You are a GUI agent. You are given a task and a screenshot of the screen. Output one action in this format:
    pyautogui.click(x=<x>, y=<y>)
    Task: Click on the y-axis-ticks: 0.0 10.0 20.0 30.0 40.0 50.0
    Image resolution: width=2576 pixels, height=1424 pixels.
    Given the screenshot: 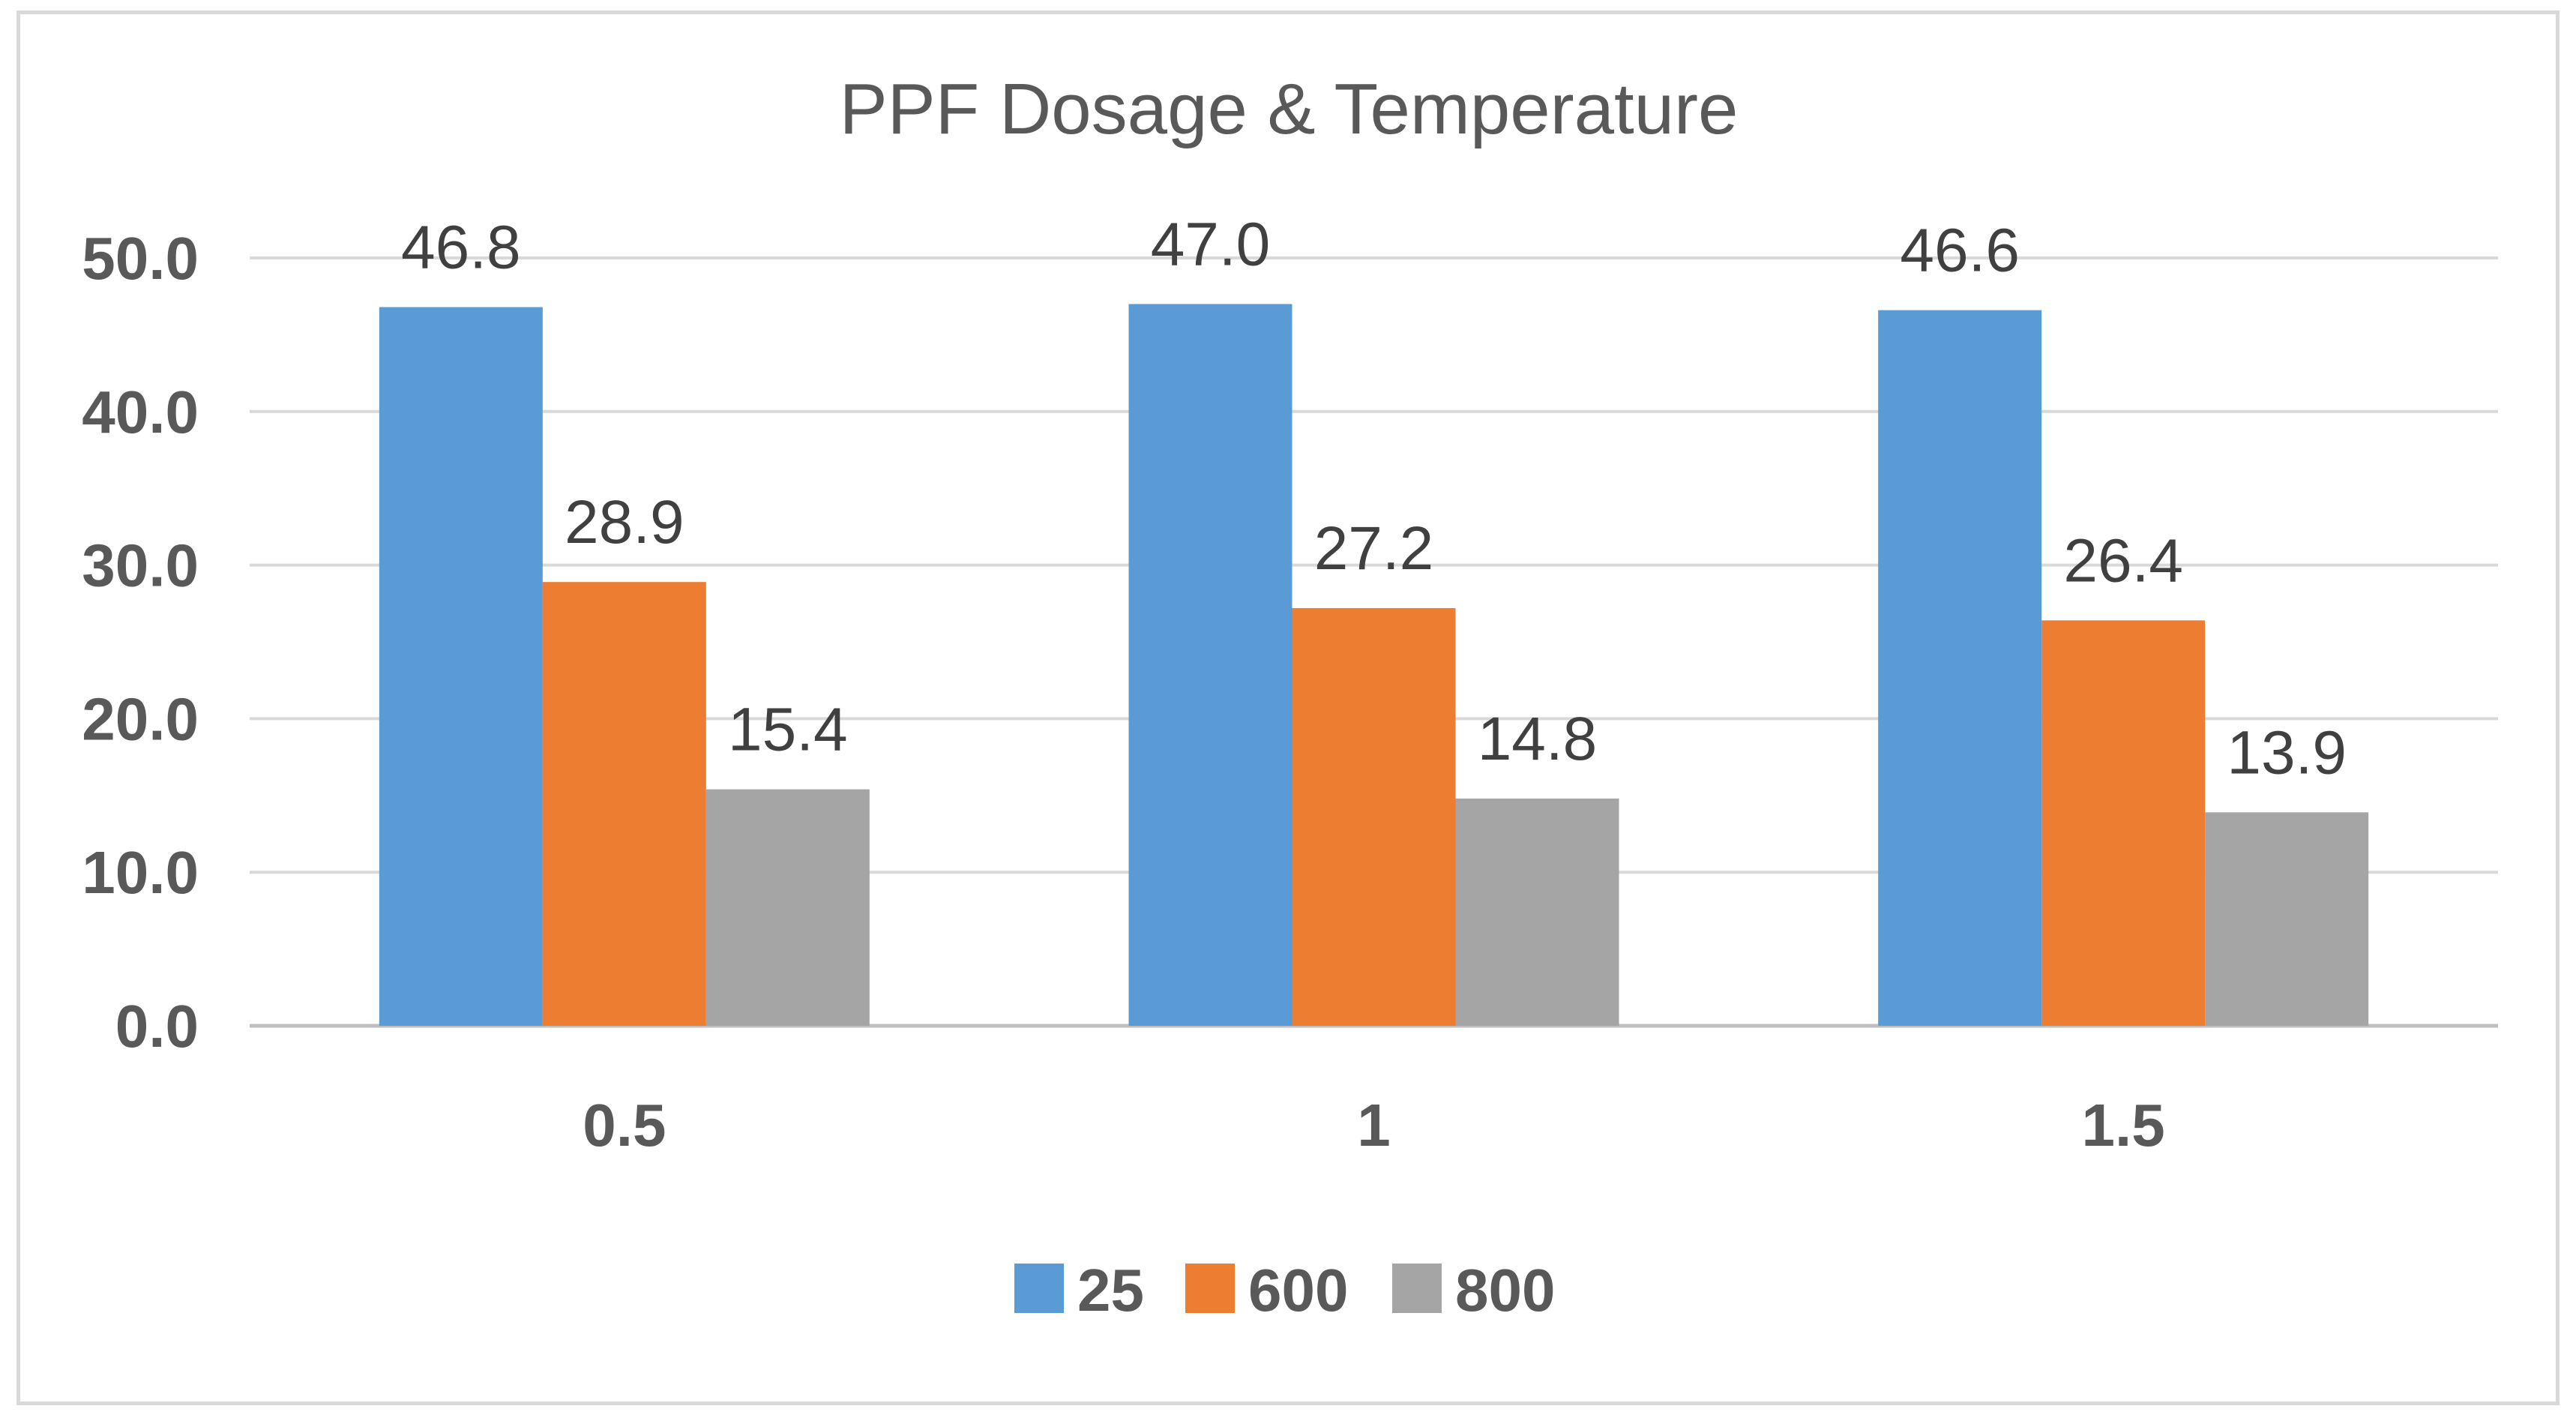 What is the action you would take?
    pyautogui.click(x=140, y=642)
    